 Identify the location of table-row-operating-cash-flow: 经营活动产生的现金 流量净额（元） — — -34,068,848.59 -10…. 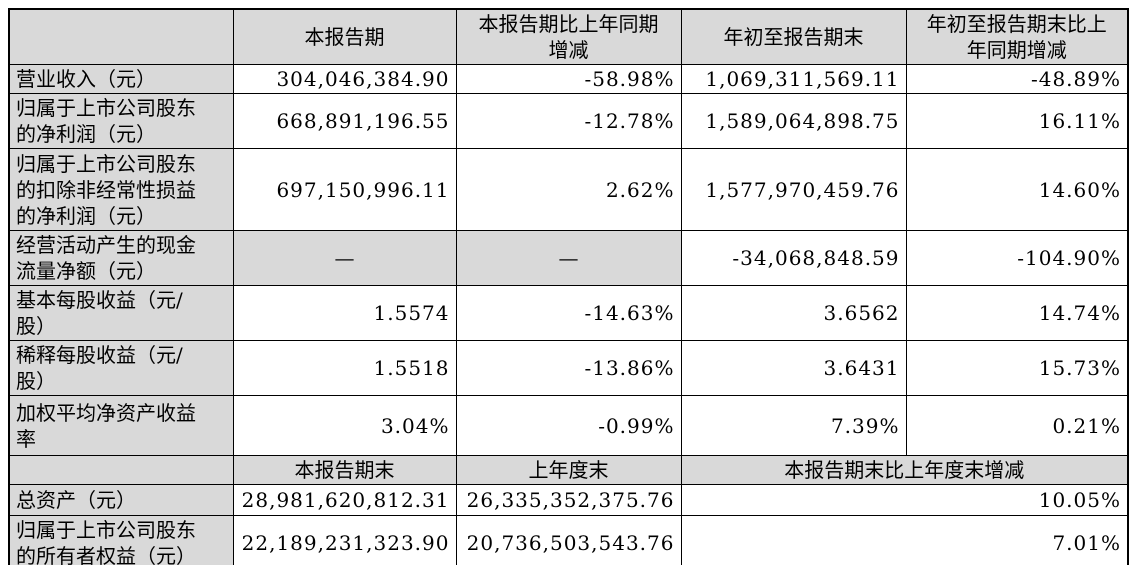
(568, 258).